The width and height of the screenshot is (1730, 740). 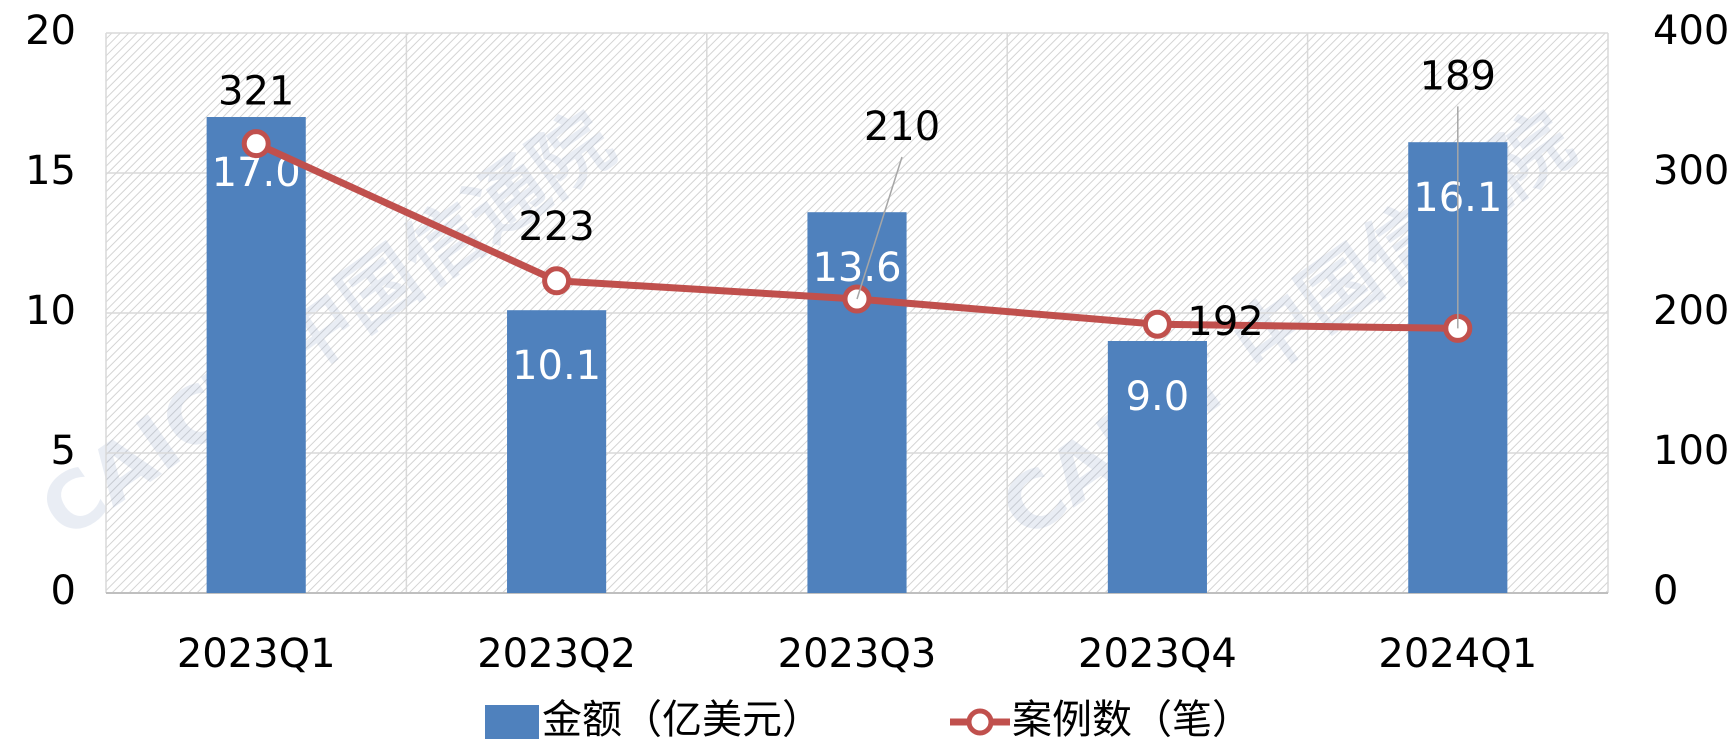 What do you see at coordinates (556, 654) in the screenshot?
I see `x-tick-label: 2023Q2` at bounding box center [556, 654].